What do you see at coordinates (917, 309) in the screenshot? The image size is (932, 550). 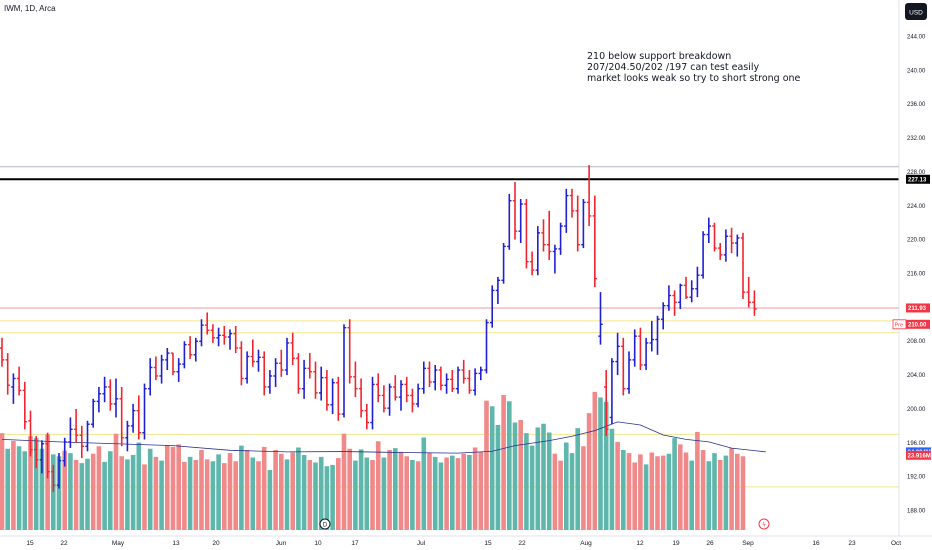 I see `svg-text: 211.93` at bounding box center [917, 309].